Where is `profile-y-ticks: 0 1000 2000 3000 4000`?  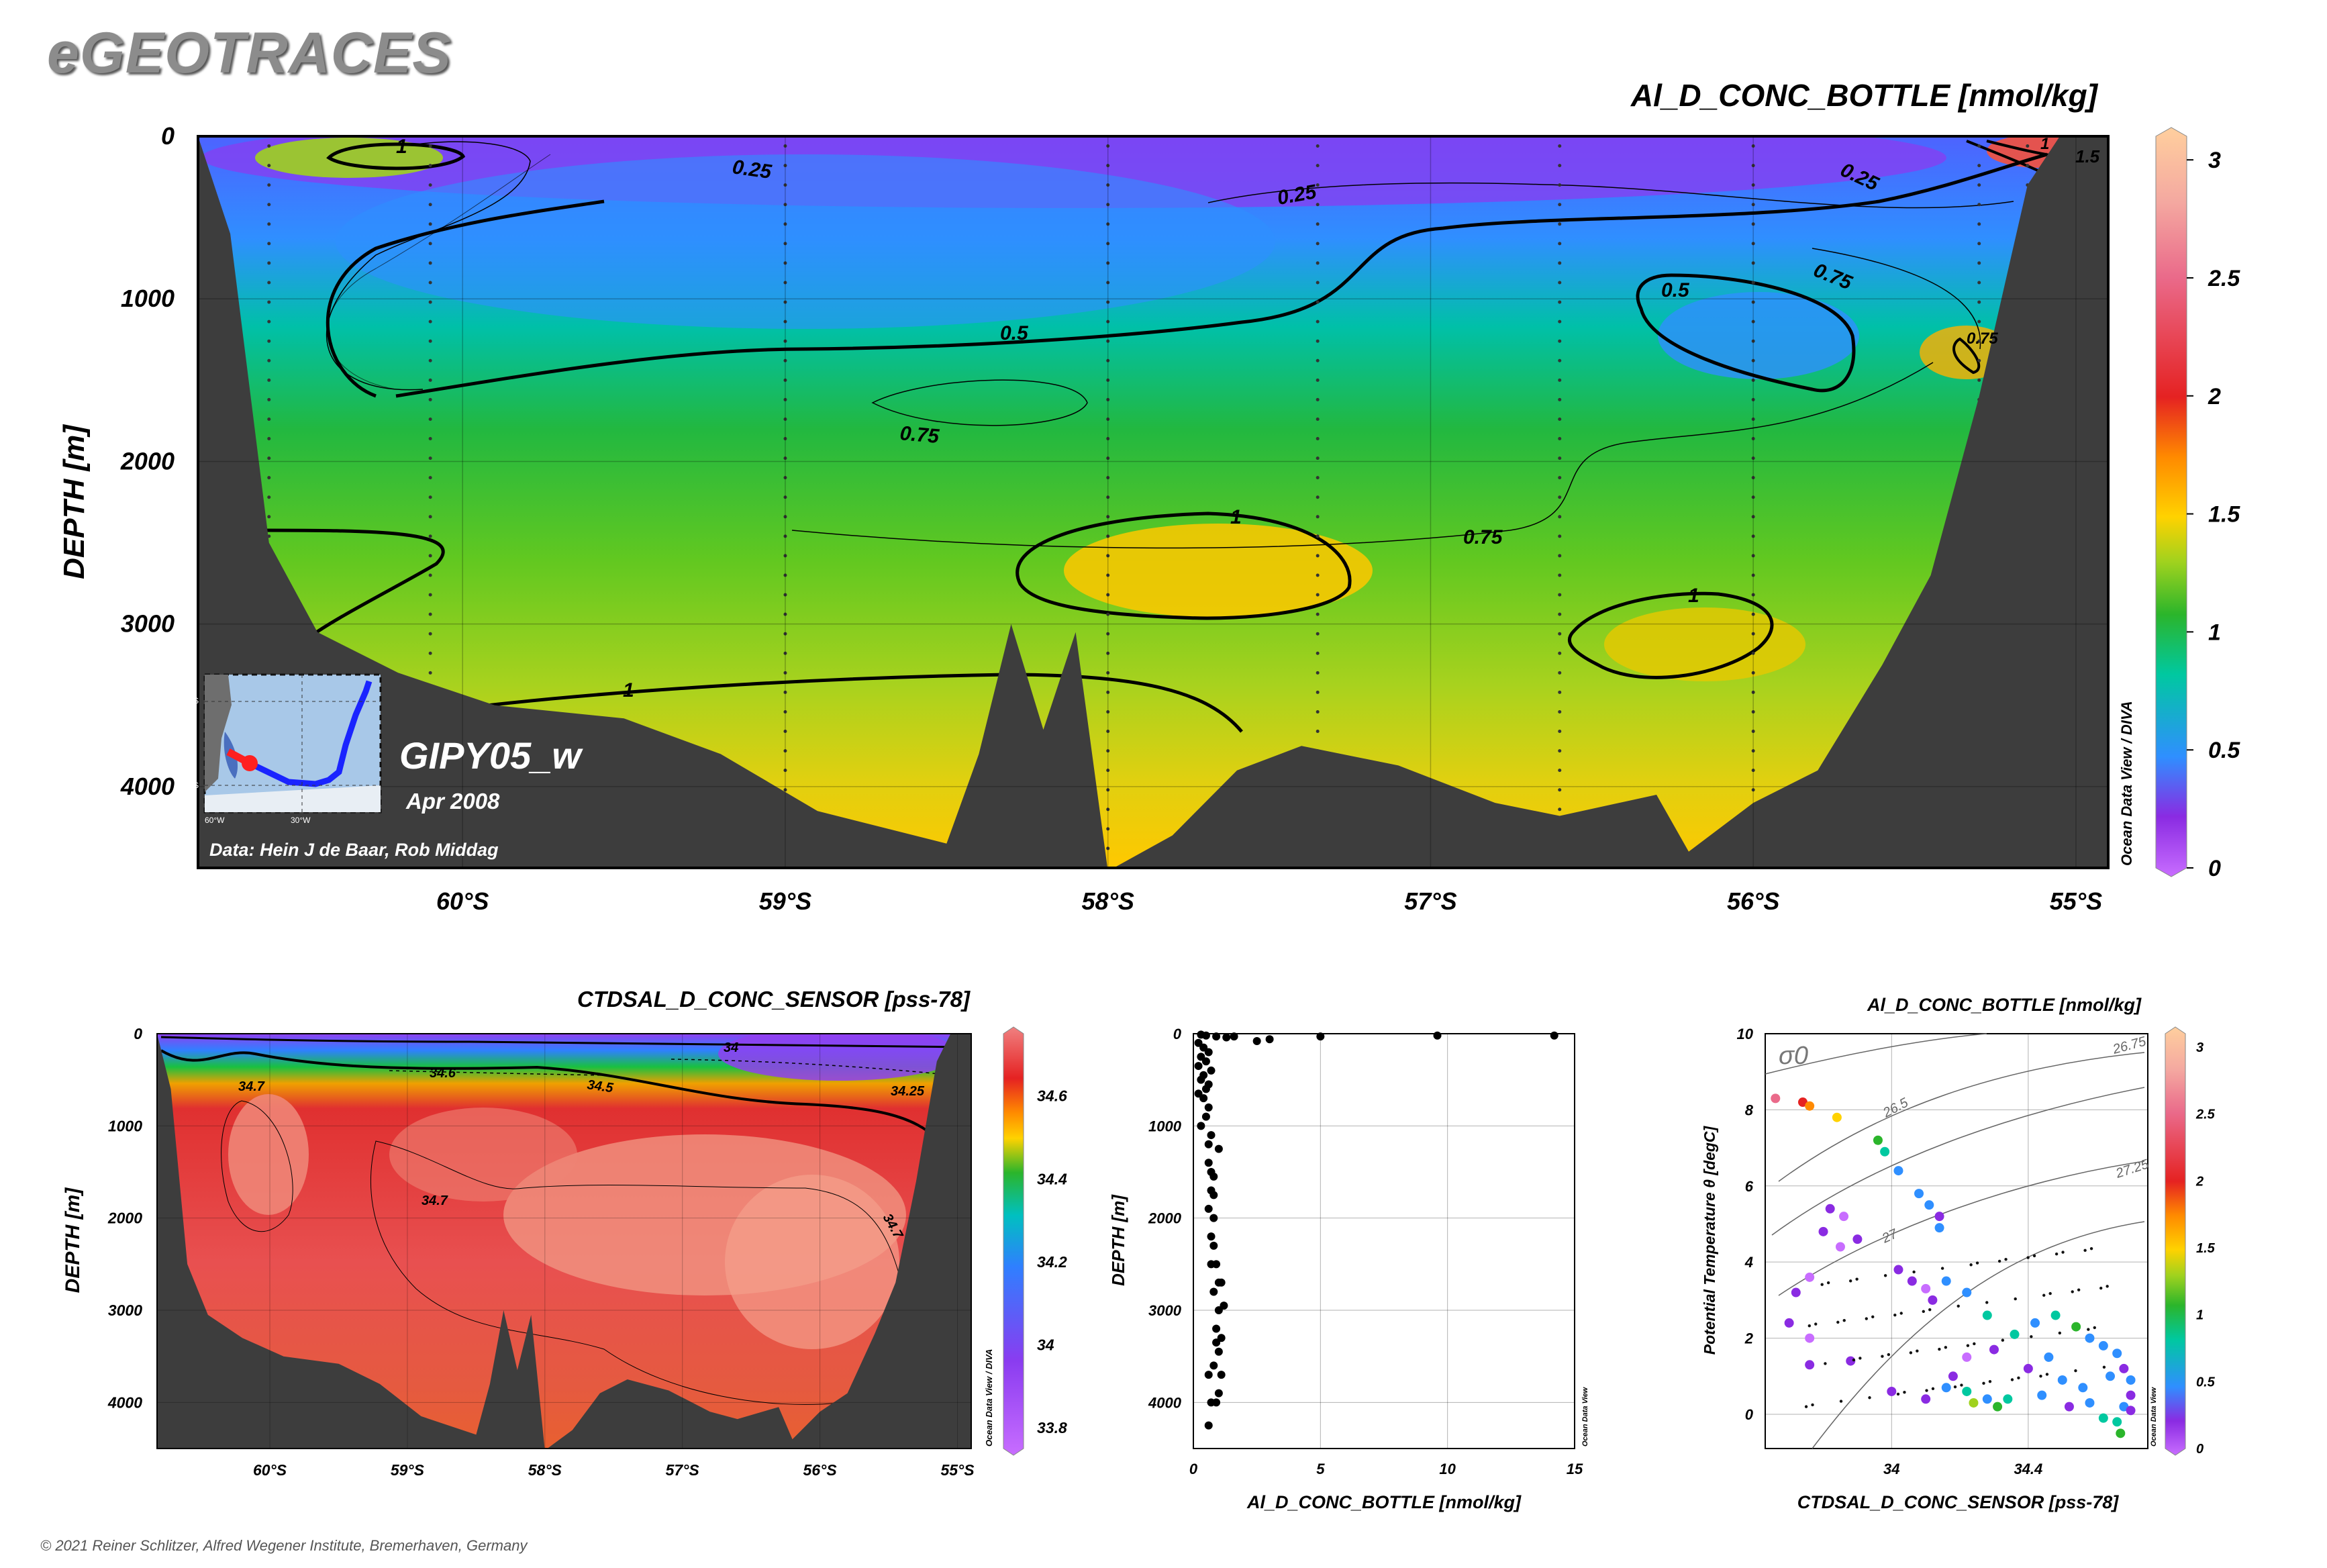 profile-y-ticks: 0 1000 2000 3000 4000 is located at coordinates (1165, 1218).